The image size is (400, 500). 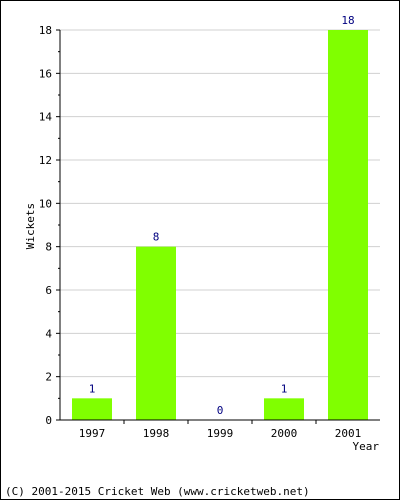 What do you see at coordinates (48, 420) in the screenshot?
I see `y-tick-label: 0` at bounding box center [48, 420].